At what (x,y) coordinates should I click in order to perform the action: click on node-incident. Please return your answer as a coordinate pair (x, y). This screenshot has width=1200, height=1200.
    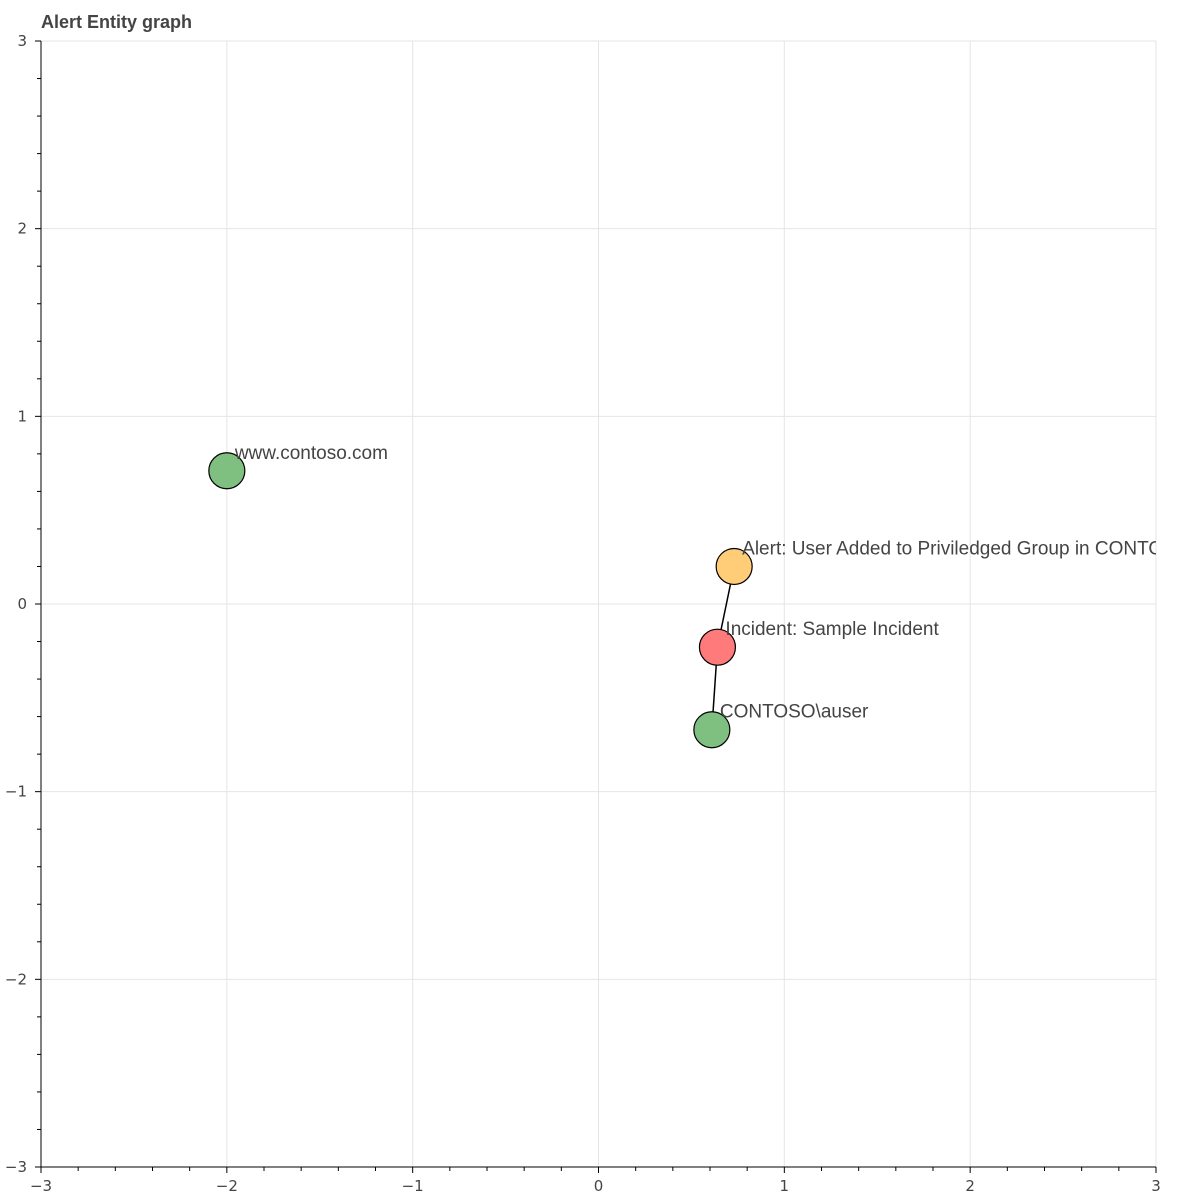
    Looking at the image, I should click on (717, 647).